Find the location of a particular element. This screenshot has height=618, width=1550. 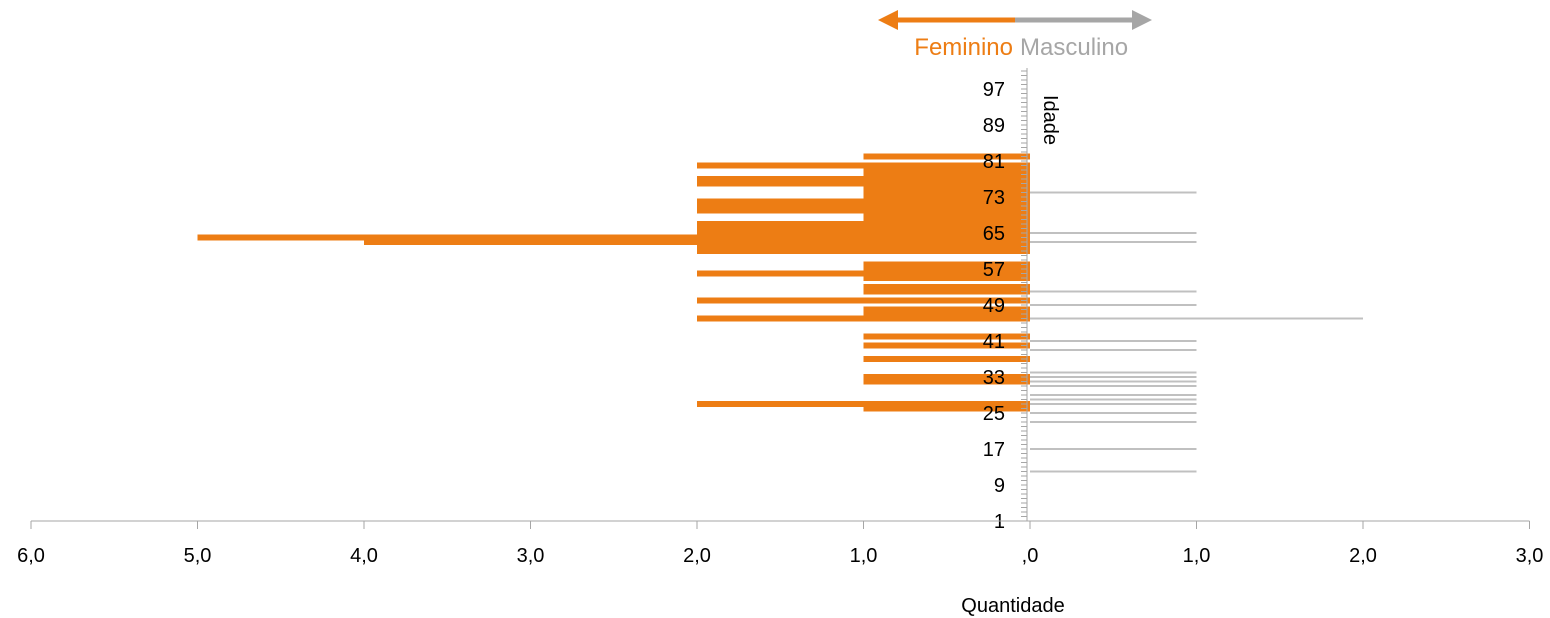

age-axis-title: Idade is located at coordinates (1050, 120).